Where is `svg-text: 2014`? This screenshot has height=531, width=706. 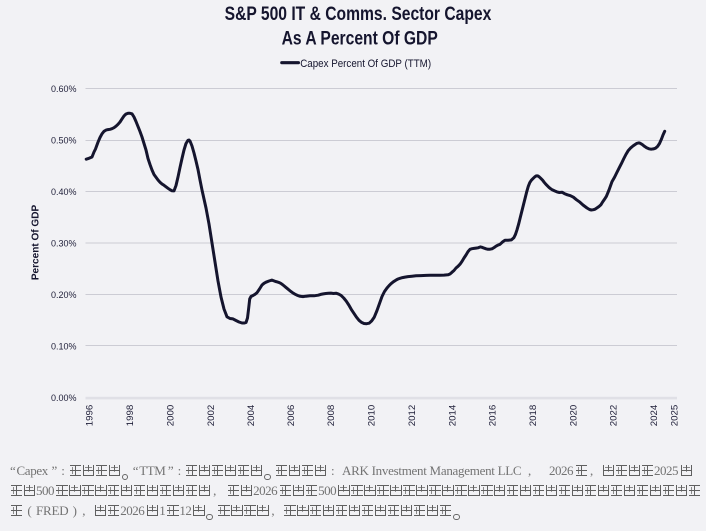
svg-text: 2014 is located at coordinates (453, 416).